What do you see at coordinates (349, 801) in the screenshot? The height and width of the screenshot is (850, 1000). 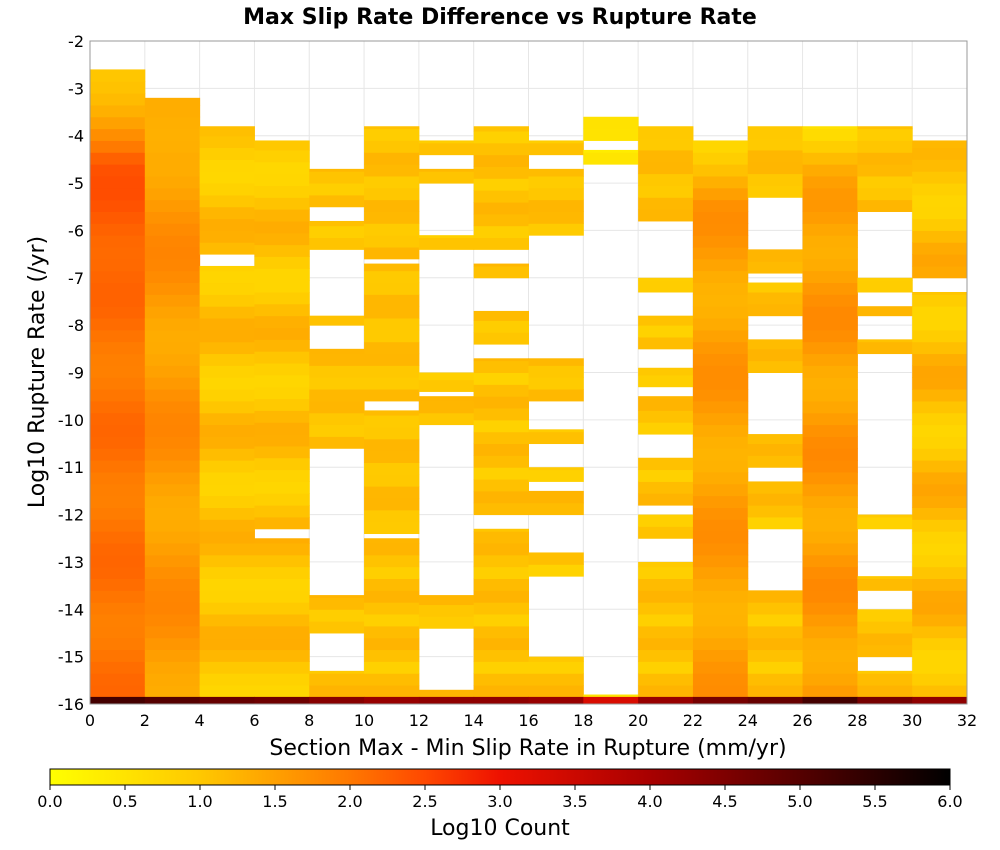 I see `colorbar-tick-label: 2.0` at bounding box center [349, 801].